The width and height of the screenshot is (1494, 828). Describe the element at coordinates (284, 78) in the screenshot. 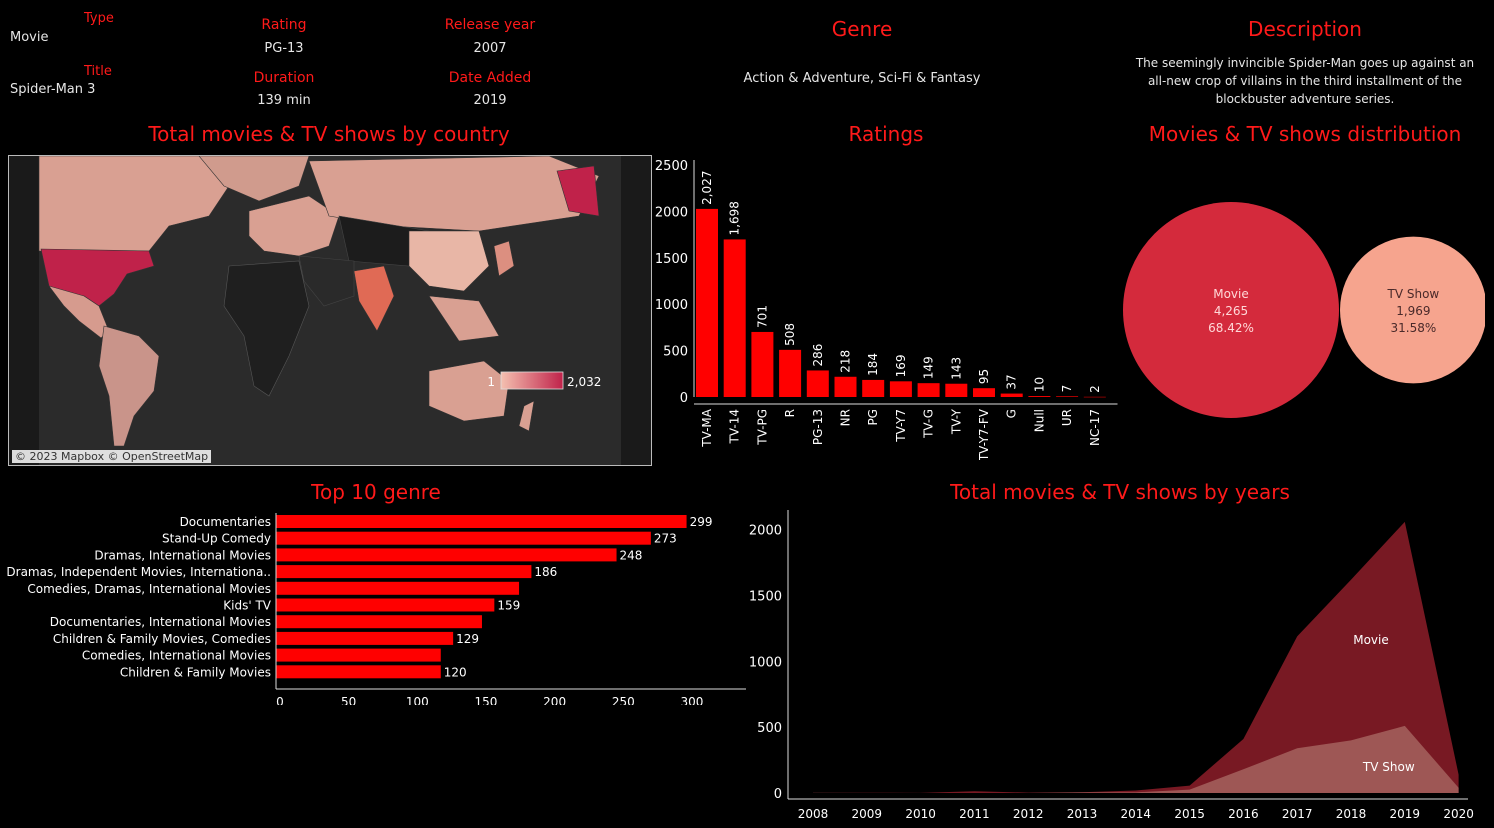

I see `duration-label: Duration` at that location.